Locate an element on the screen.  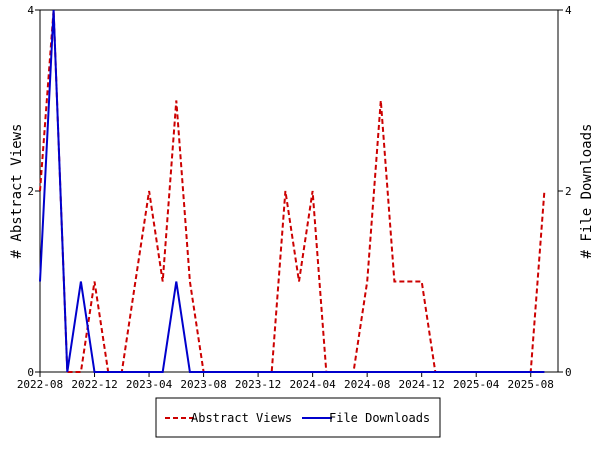
y-tick-label-right: 2 is located at coordinates (568, 191).